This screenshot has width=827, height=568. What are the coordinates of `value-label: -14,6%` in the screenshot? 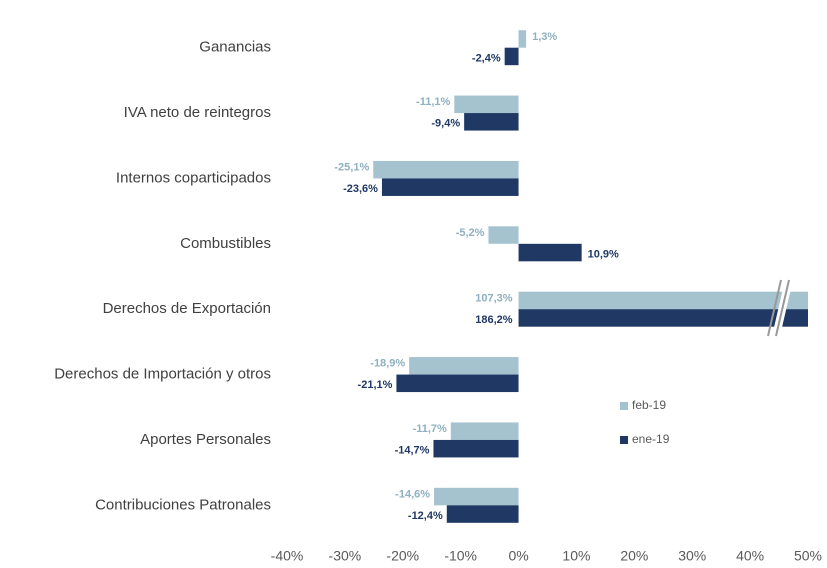 It's located at (412, 494).